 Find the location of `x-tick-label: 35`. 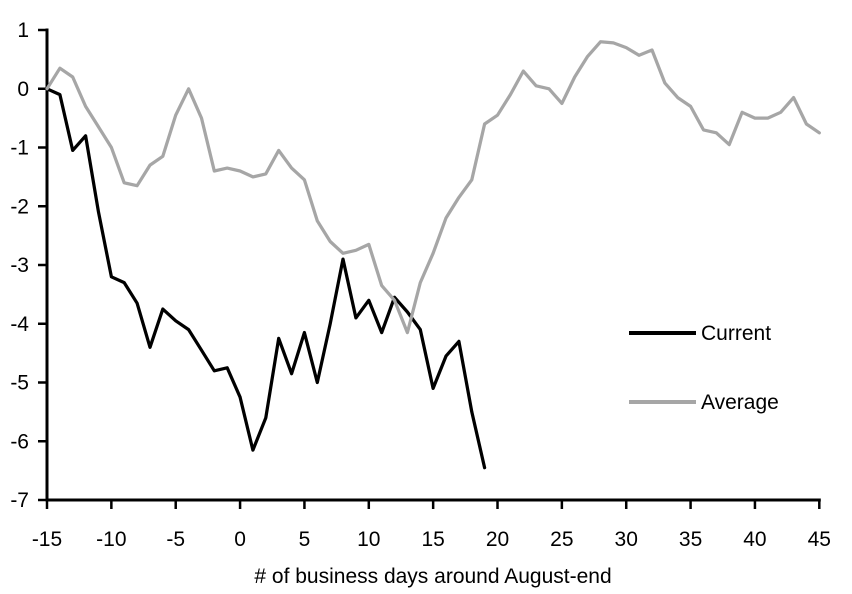

x-tick-label: 35 is located at coordinates (690, 539).